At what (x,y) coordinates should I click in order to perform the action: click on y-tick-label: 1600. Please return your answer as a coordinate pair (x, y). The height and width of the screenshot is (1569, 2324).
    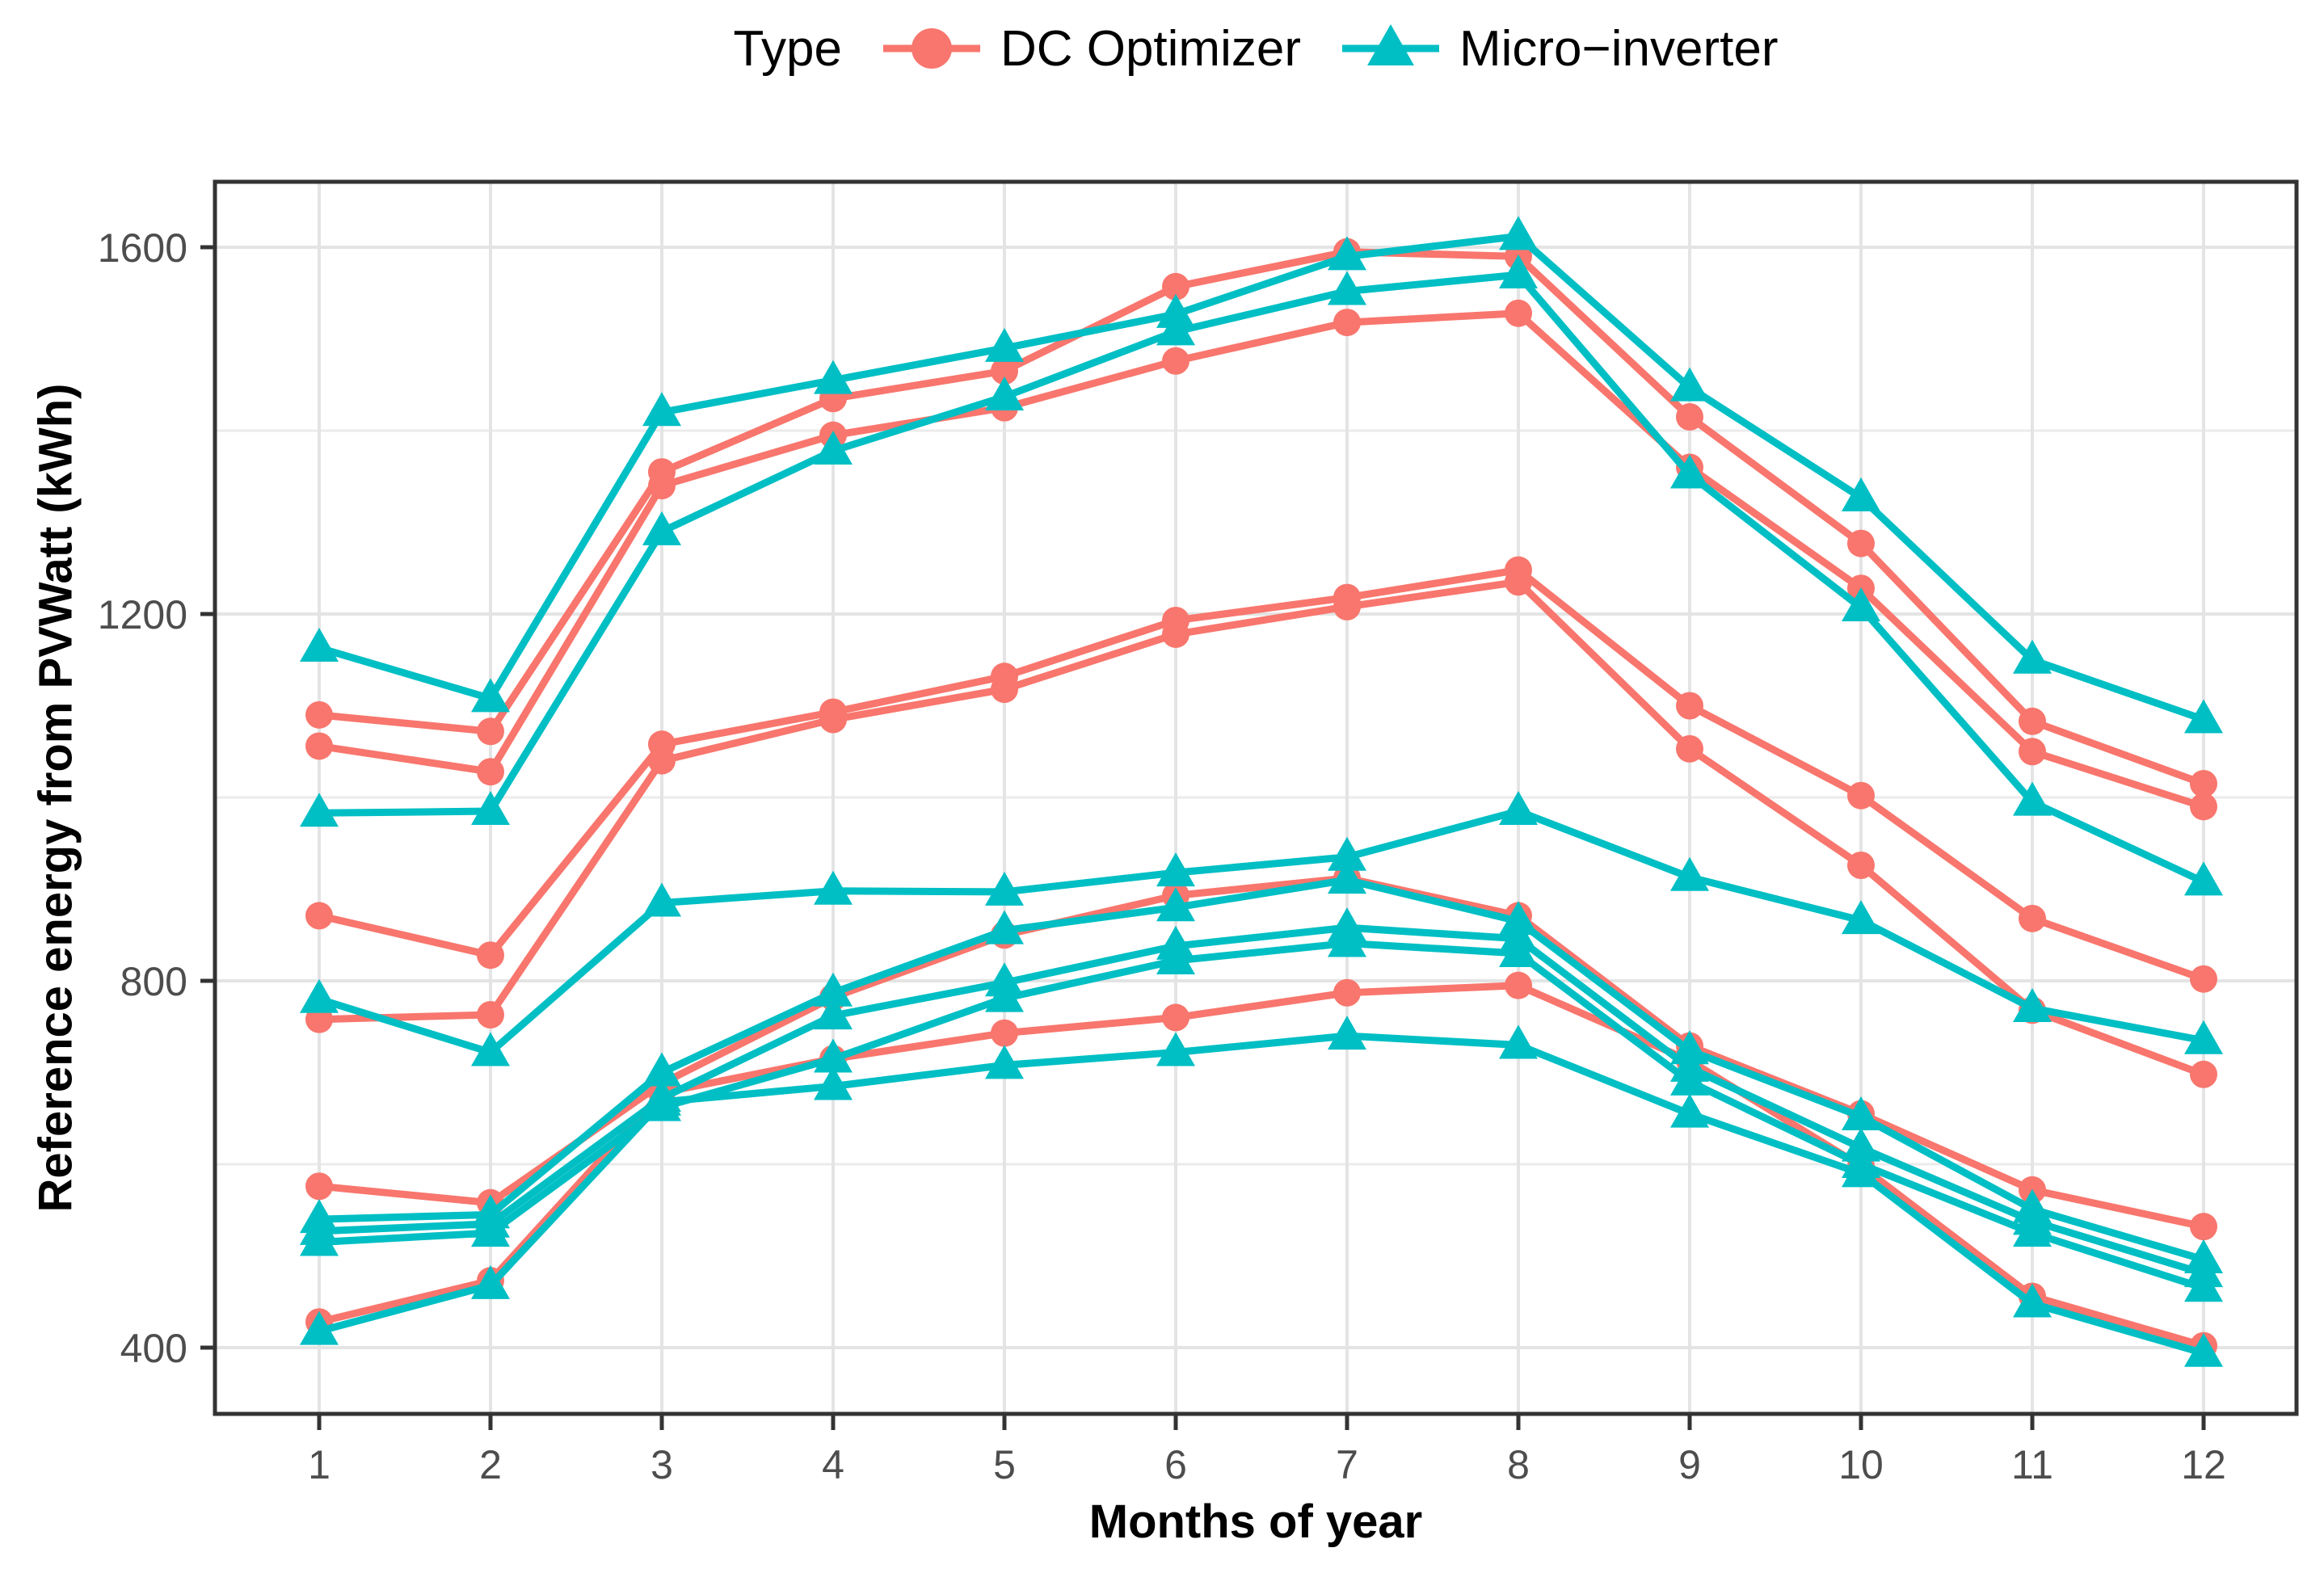
    Looking at the image, I should click on (142, 248).